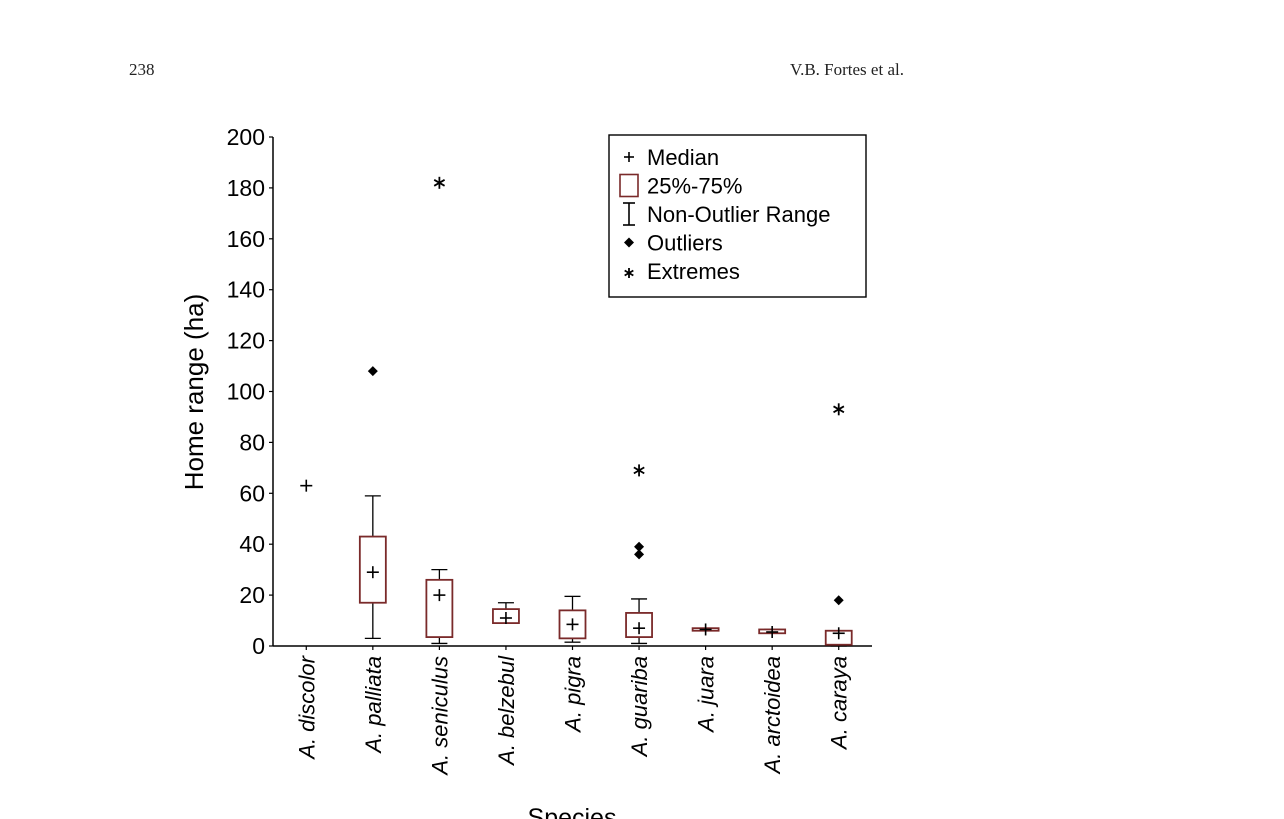  I want to click on x-tick-label: A. arctoidea, so click(772, 715).